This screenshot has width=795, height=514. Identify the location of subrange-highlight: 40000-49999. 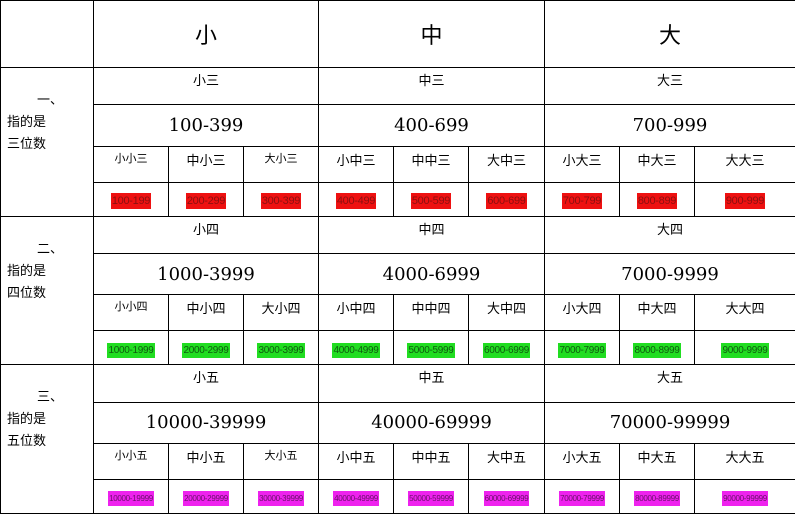
(356, 499).